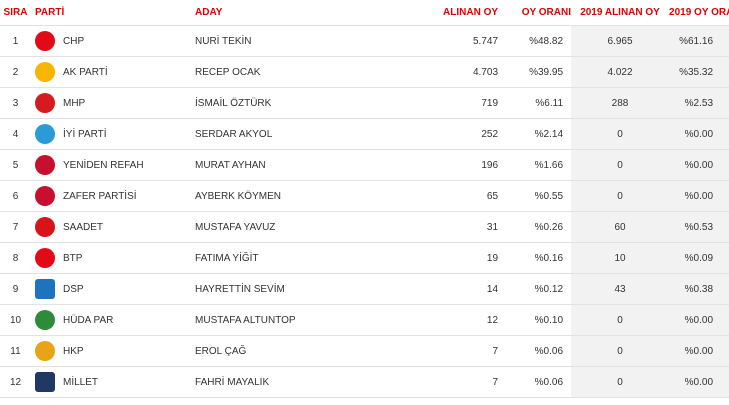 This screenshot has height=405, width=729. What do you see at coordinates (129, 165) in the screenshot?
I see `party-name-cell: YENİDEN REFAH` at bounding box center [129, 165].